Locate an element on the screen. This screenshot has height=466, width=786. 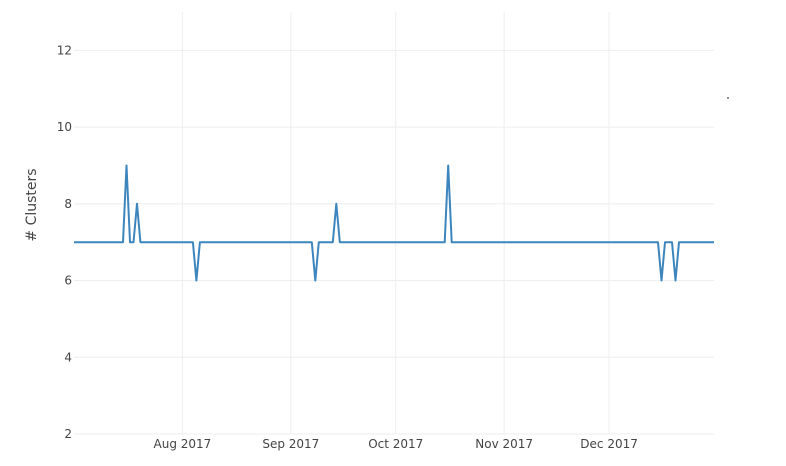
y-tick-label: 10 is located at coordinates (64, 127).